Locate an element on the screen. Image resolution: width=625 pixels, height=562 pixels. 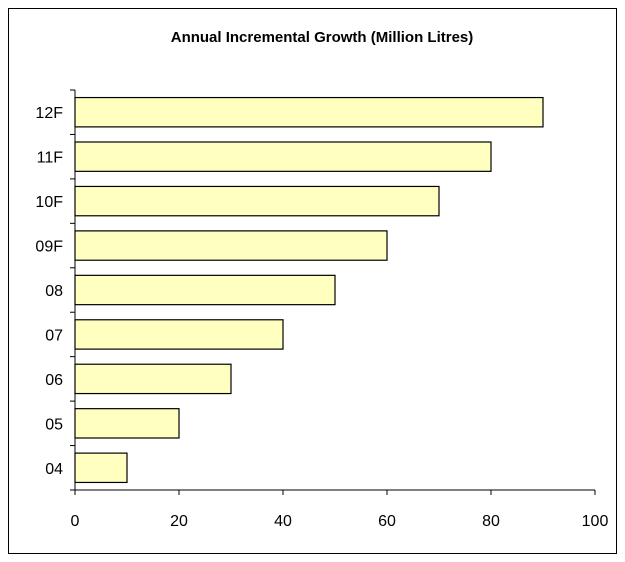
y-tick-label-09F: 09F is located at coordinates (49, 247).